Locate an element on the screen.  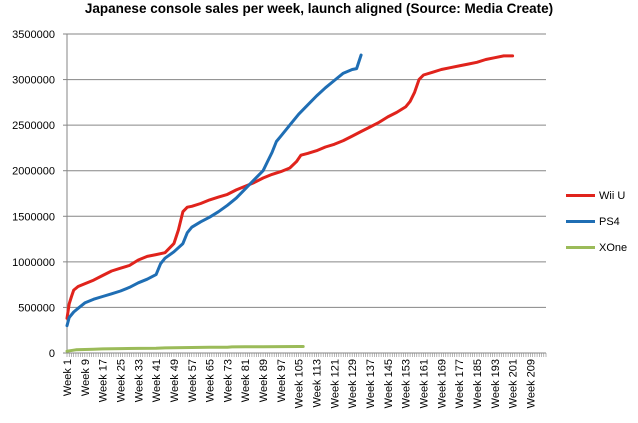
x-tick-label: Week 25 is located at coordinates (121, 380).